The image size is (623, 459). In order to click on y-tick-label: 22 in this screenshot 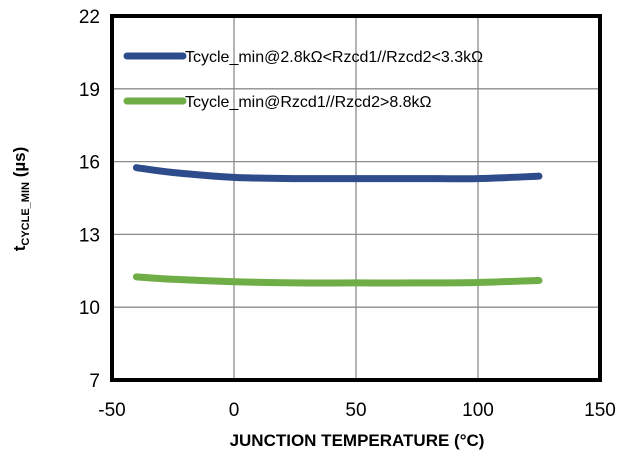, I will do `click(89, 17)`.